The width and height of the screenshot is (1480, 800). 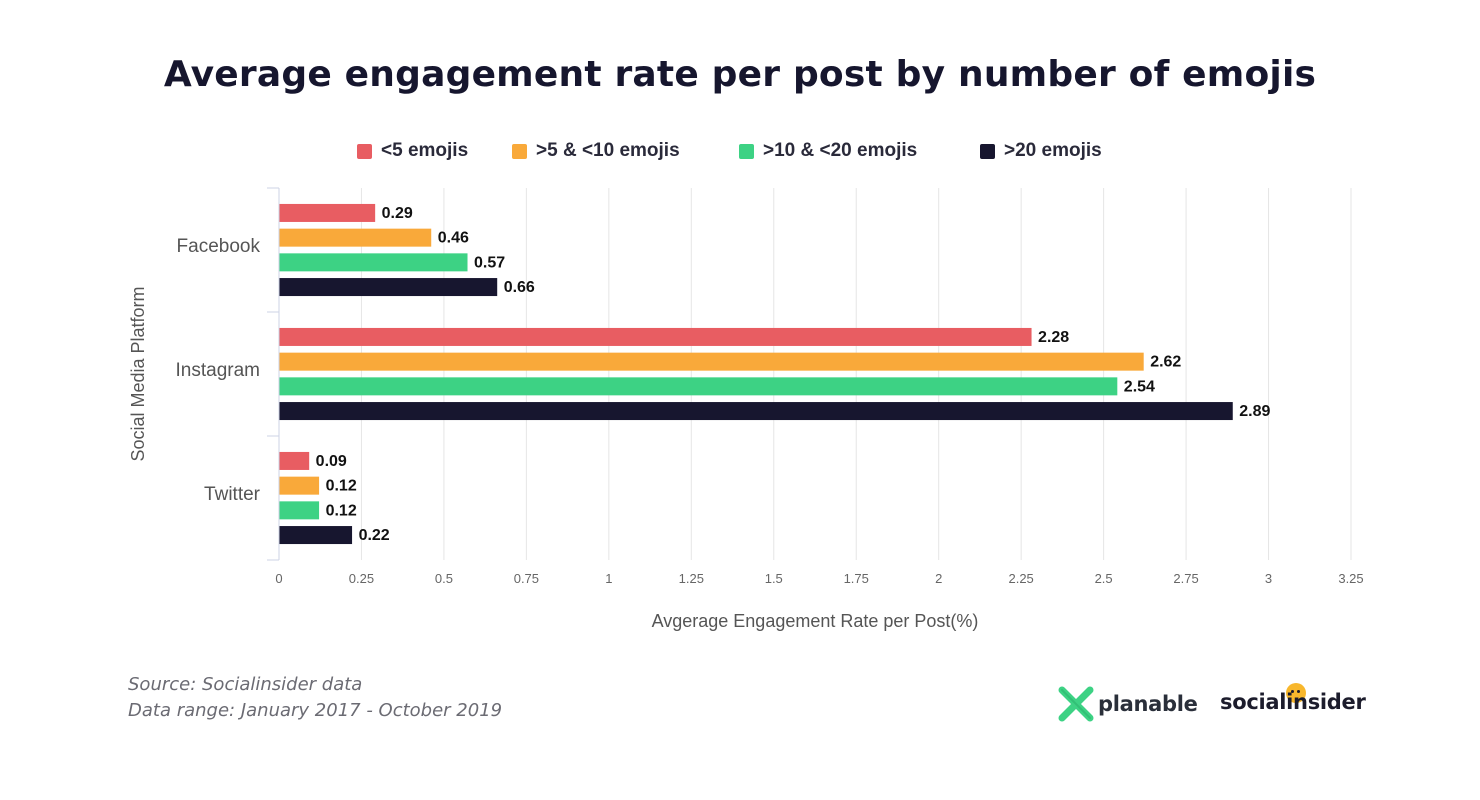 What do you see at coordinates (519, 287) in the screenshot?
I see `data-label: 0.66` at bounding box center [519, 287].